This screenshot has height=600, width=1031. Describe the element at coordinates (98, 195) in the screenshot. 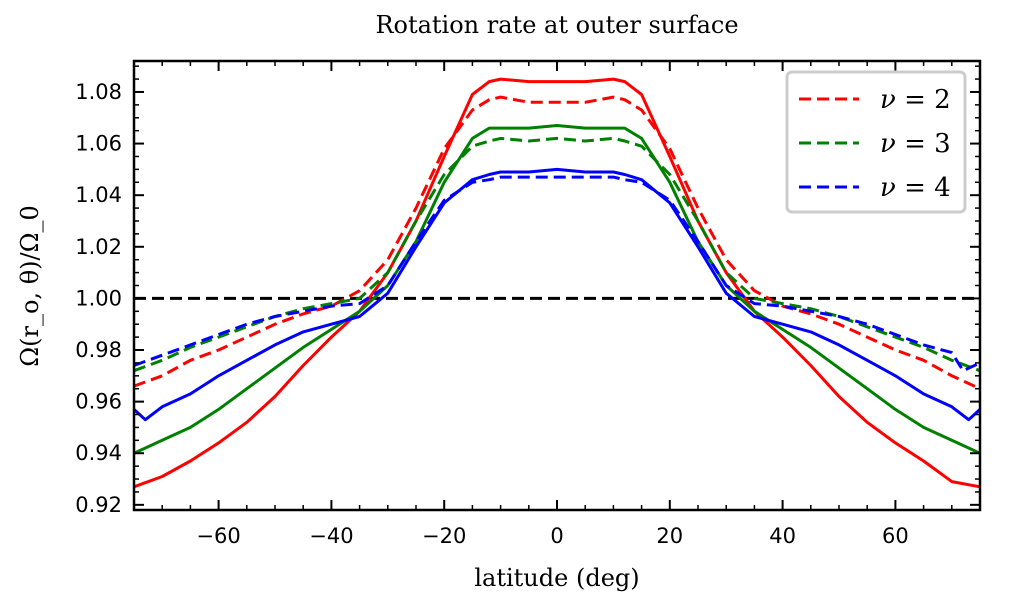

I see `y-tick-label: 1.04` at that location.